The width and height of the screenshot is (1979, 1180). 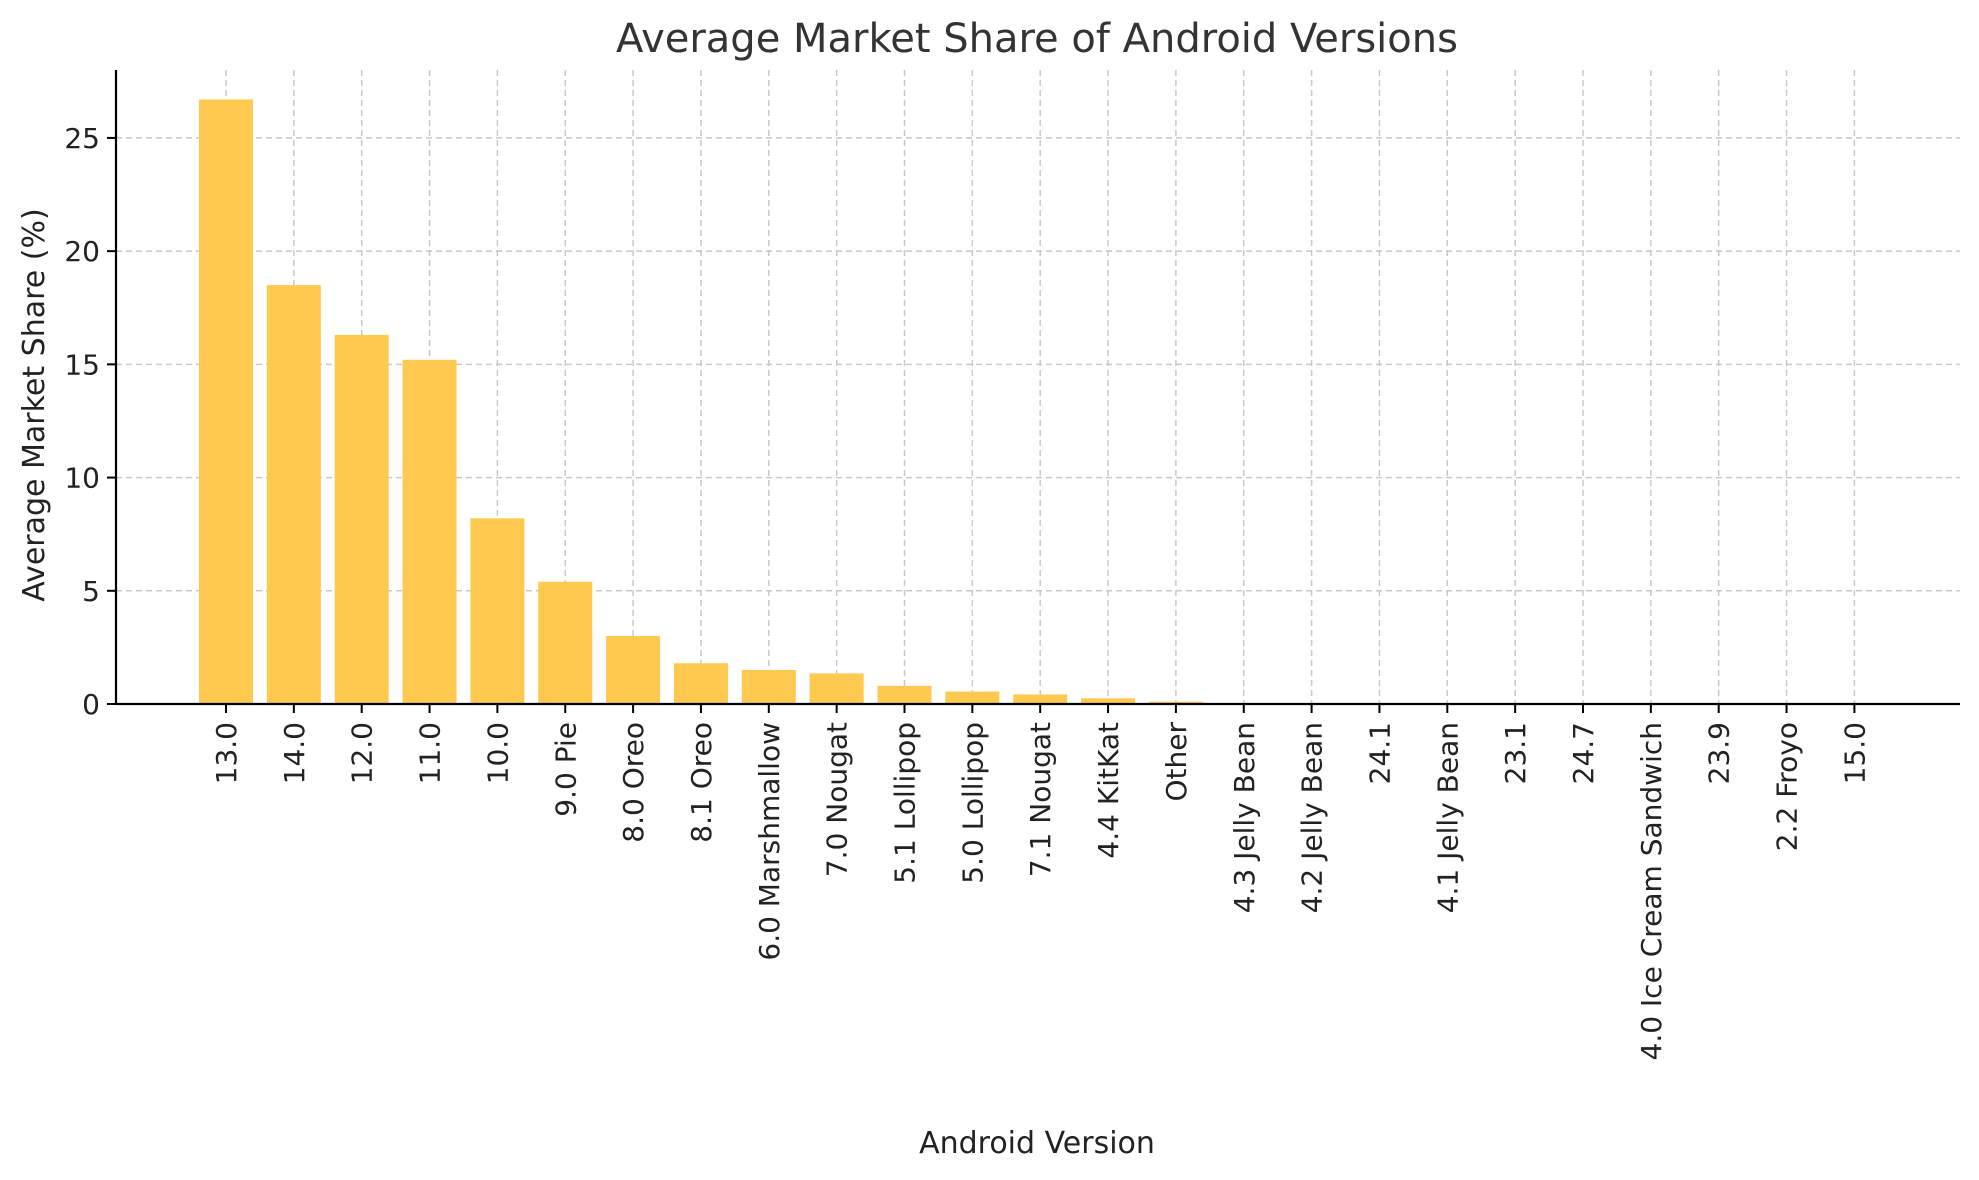 What do you see at coordinates (905, 803) in the screenshot?
I see `x-tick-label: 5.1 Lollipop` at bounding box center [905, 803].